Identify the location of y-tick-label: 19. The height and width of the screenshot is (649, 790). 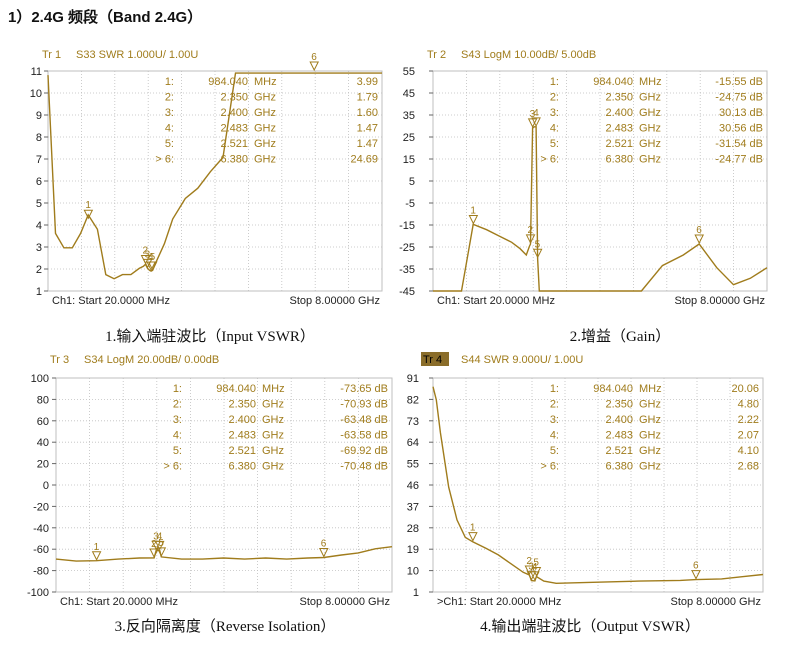
(413, 550).